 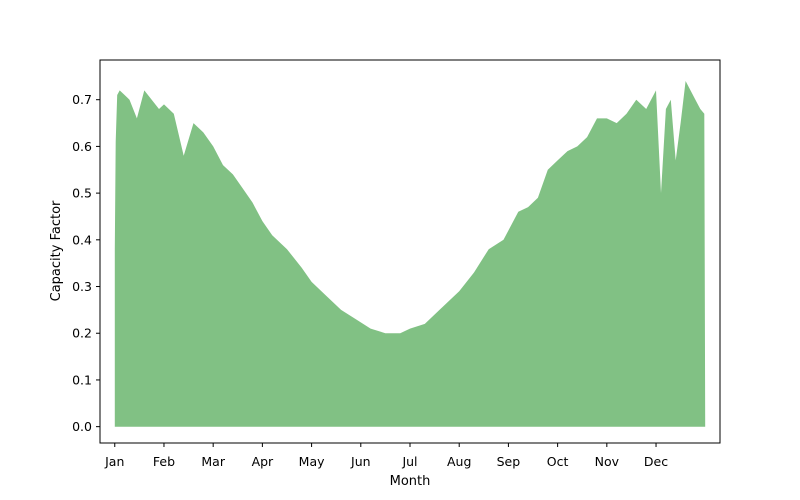 I want to click on x-tick-label: Mar, so click(x=213, y=461).